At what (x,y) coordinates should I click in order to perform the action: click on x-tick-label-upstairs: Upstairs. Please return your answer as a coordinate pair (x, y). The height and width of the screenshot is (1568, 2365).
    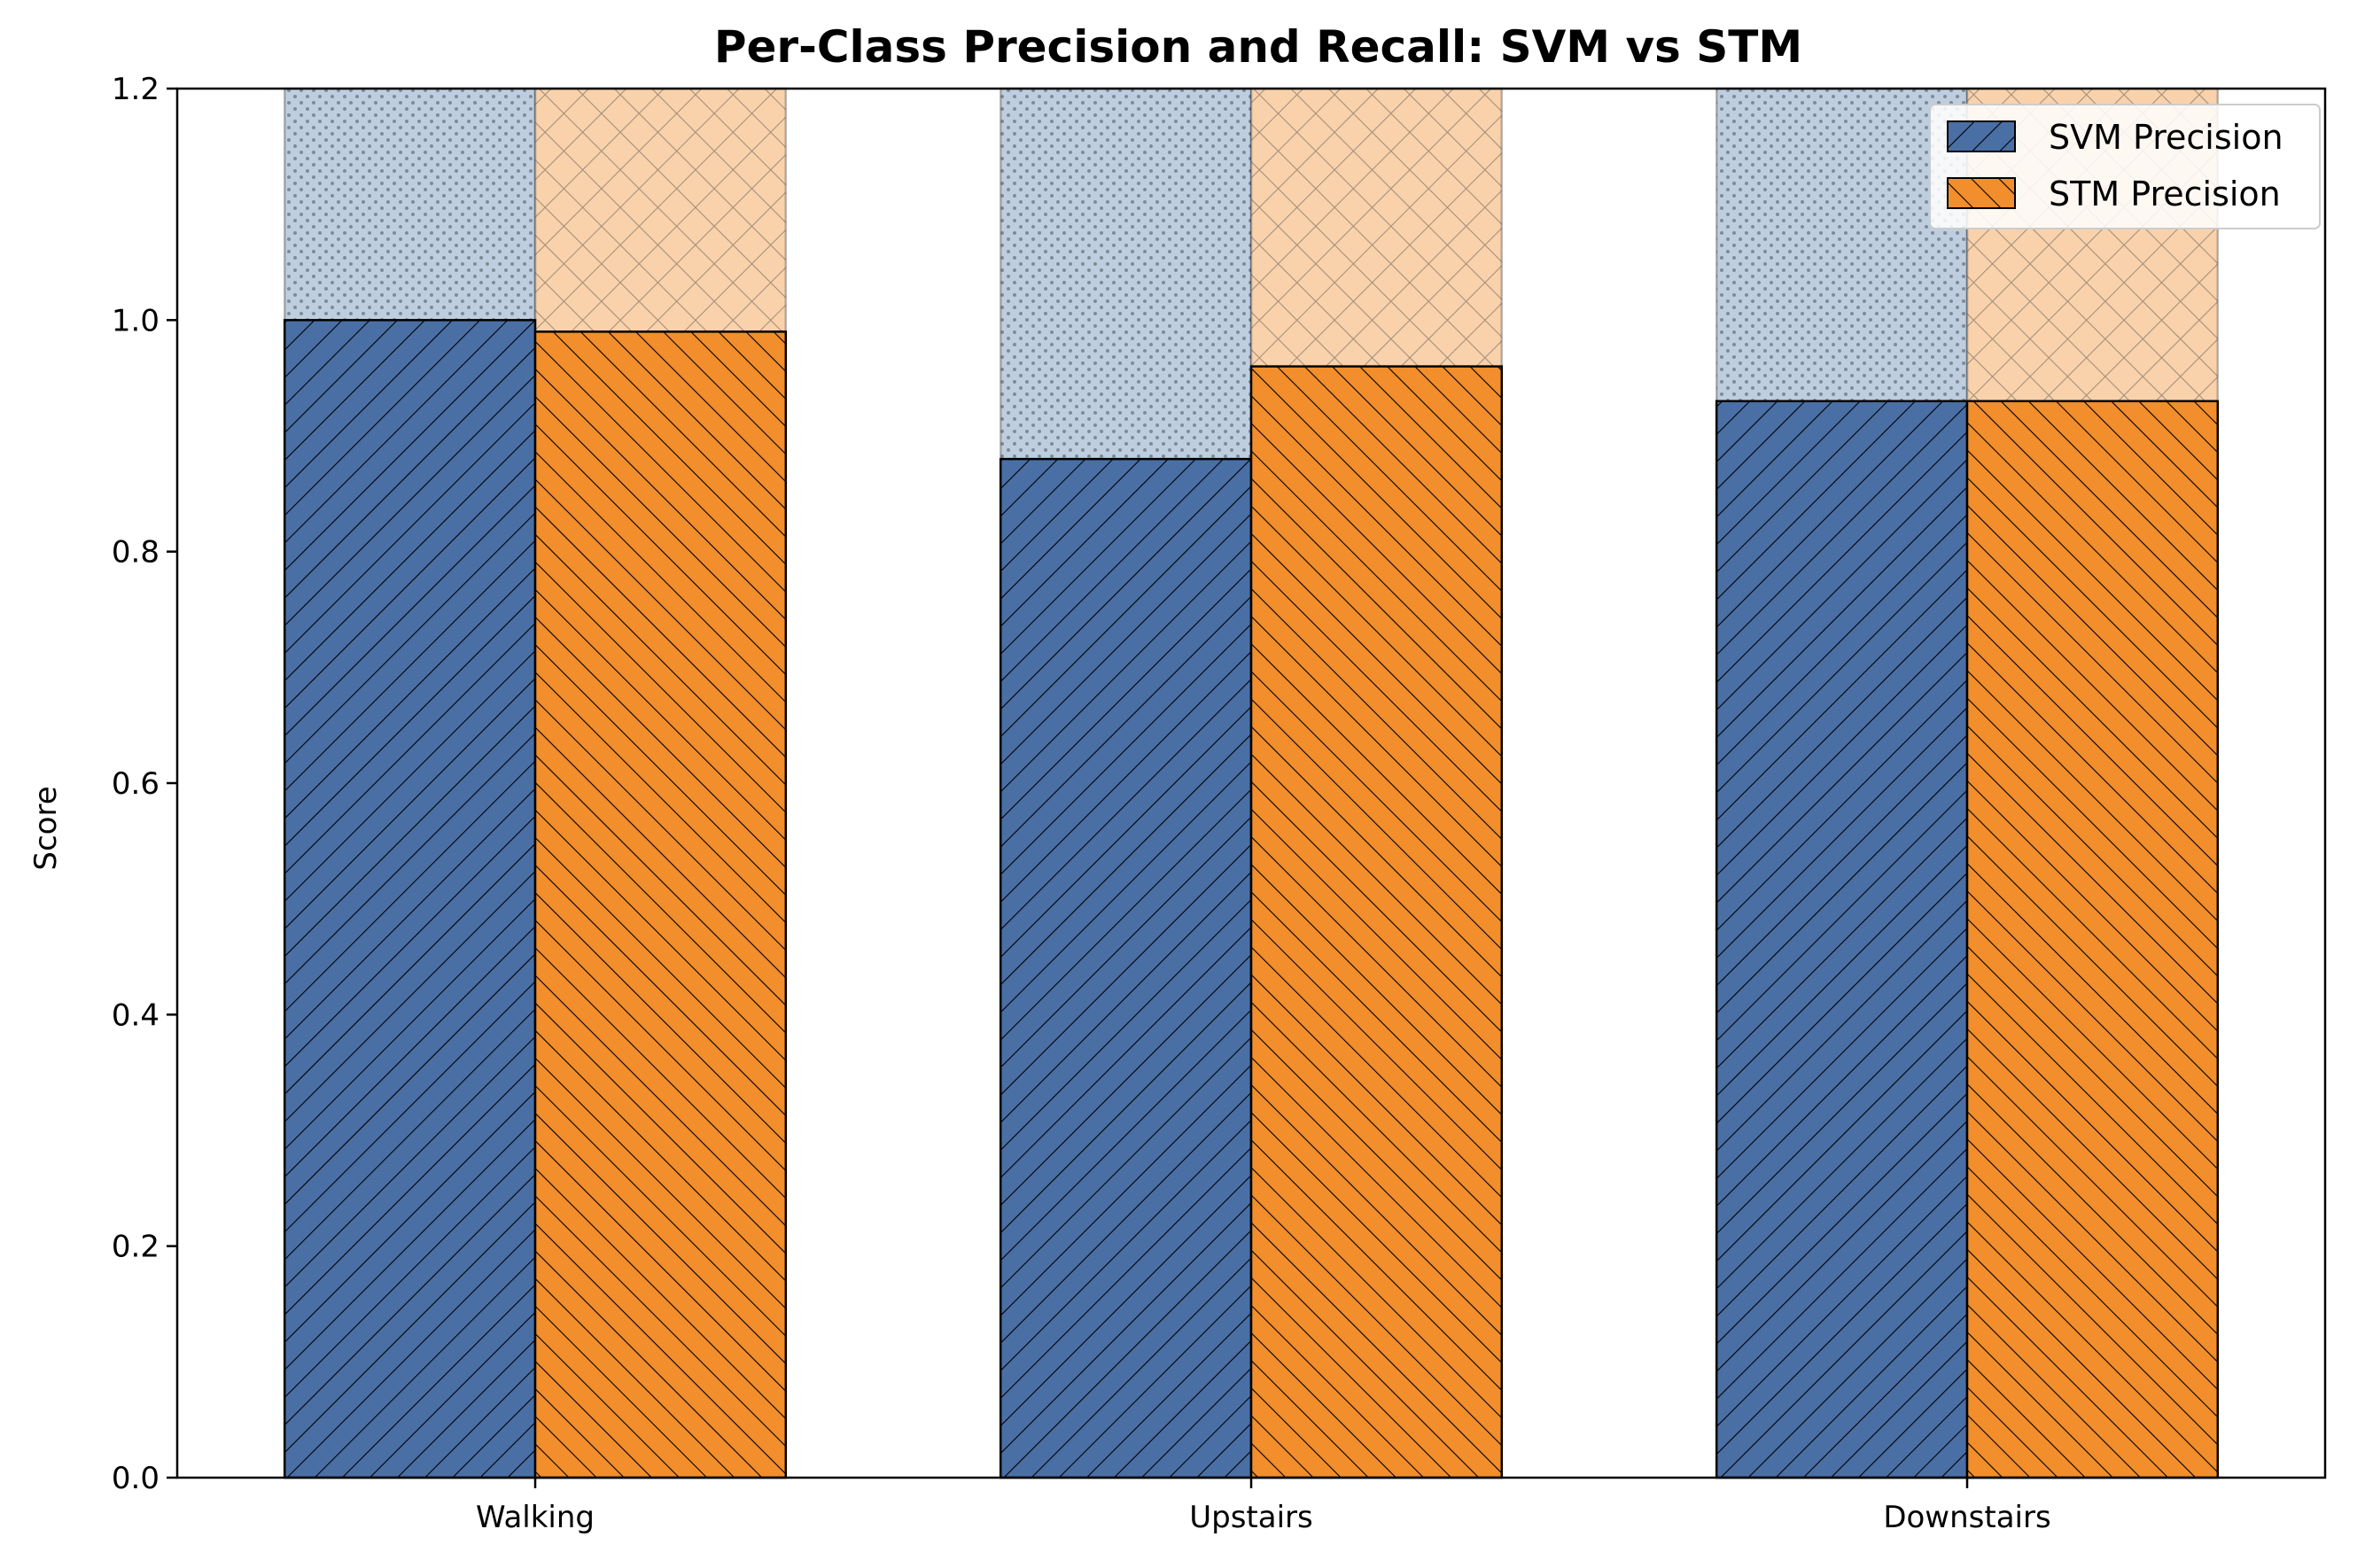
    Looking at the image, I should click on (1251, 1517).